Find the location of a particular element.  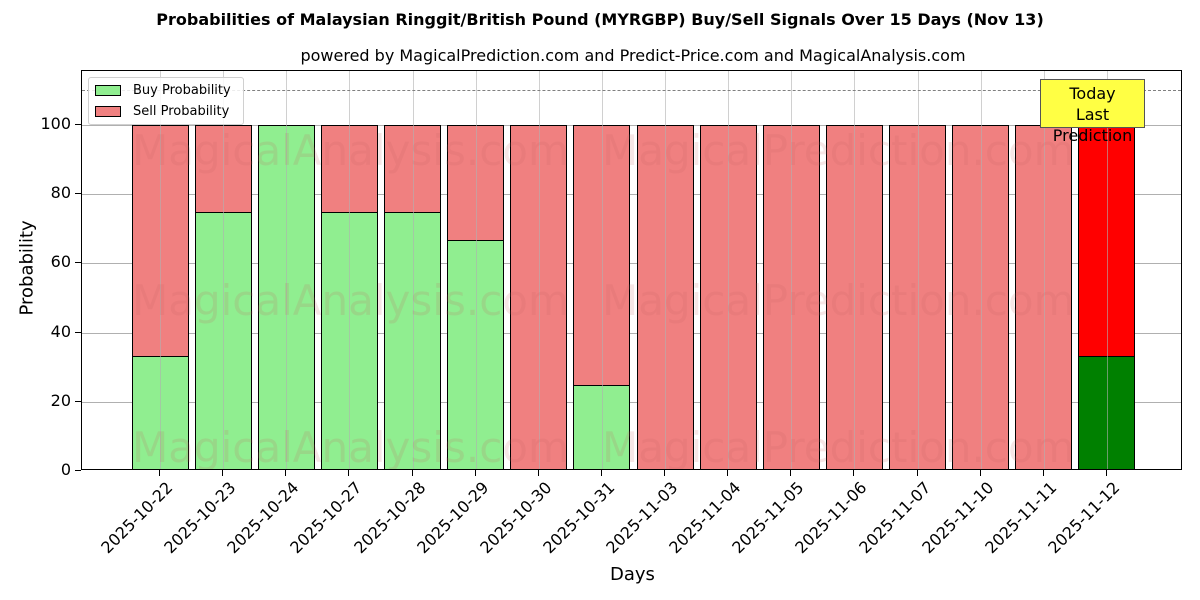

x-axis-title: Days is located at coordinates (632, 574).